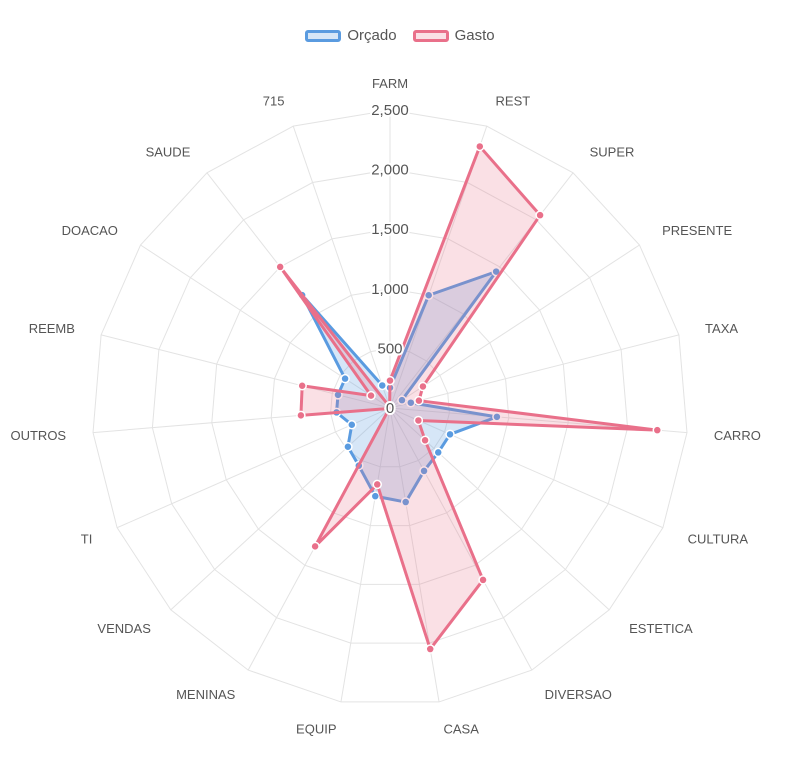 The width and height of the screenshot is (800, 769). What do you see at coordinates (323, 35) in the screenshot?
I see `legend-swatch-orcado` at bounding box center [323, 35].